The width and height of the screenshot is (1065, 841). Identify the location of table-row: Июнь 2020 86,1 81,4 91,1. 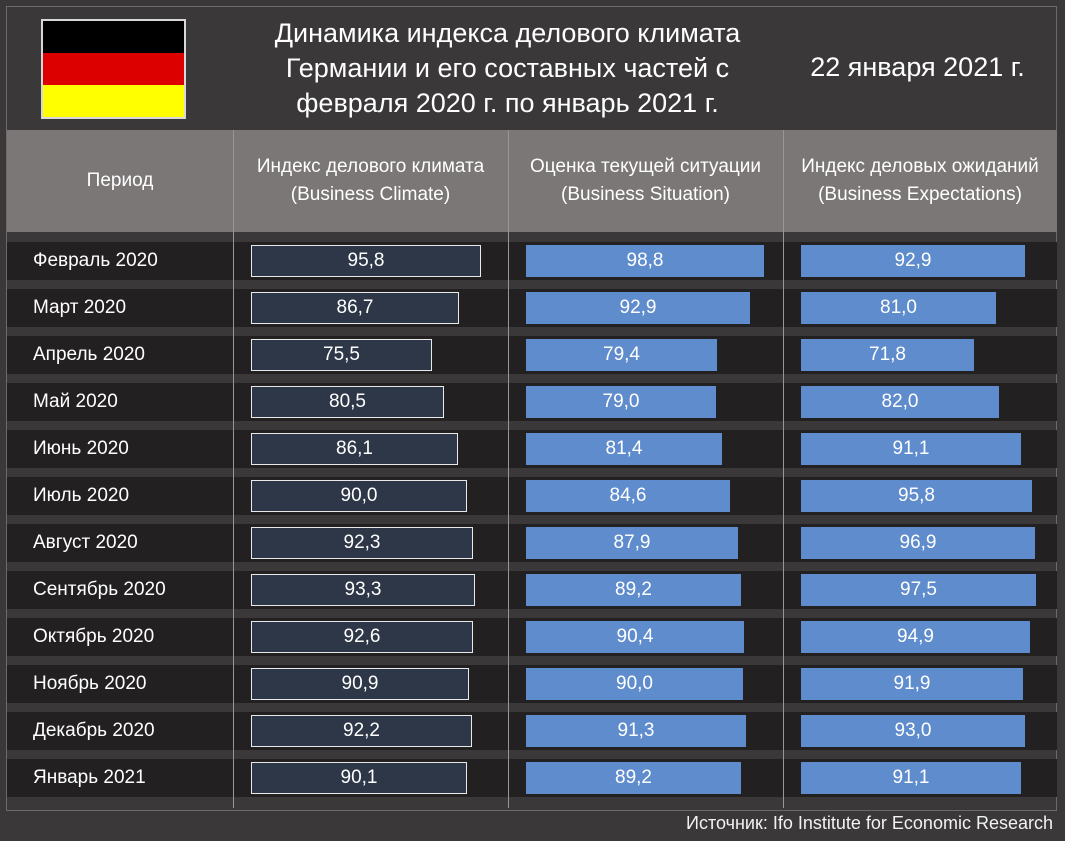
(532, 449).